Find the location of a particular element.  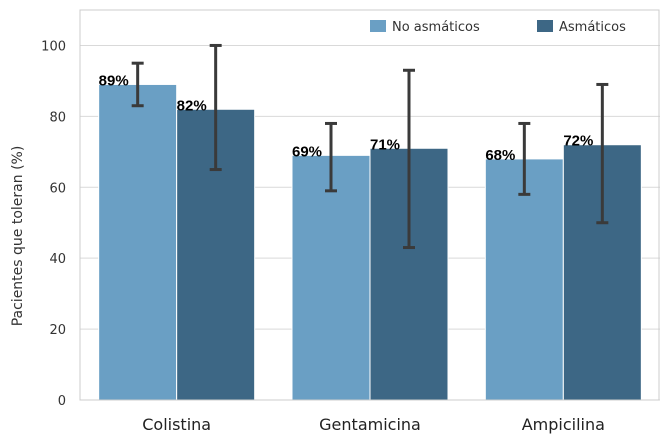

x-tick-label: Gentamicina is located at coordinates (370, 424).